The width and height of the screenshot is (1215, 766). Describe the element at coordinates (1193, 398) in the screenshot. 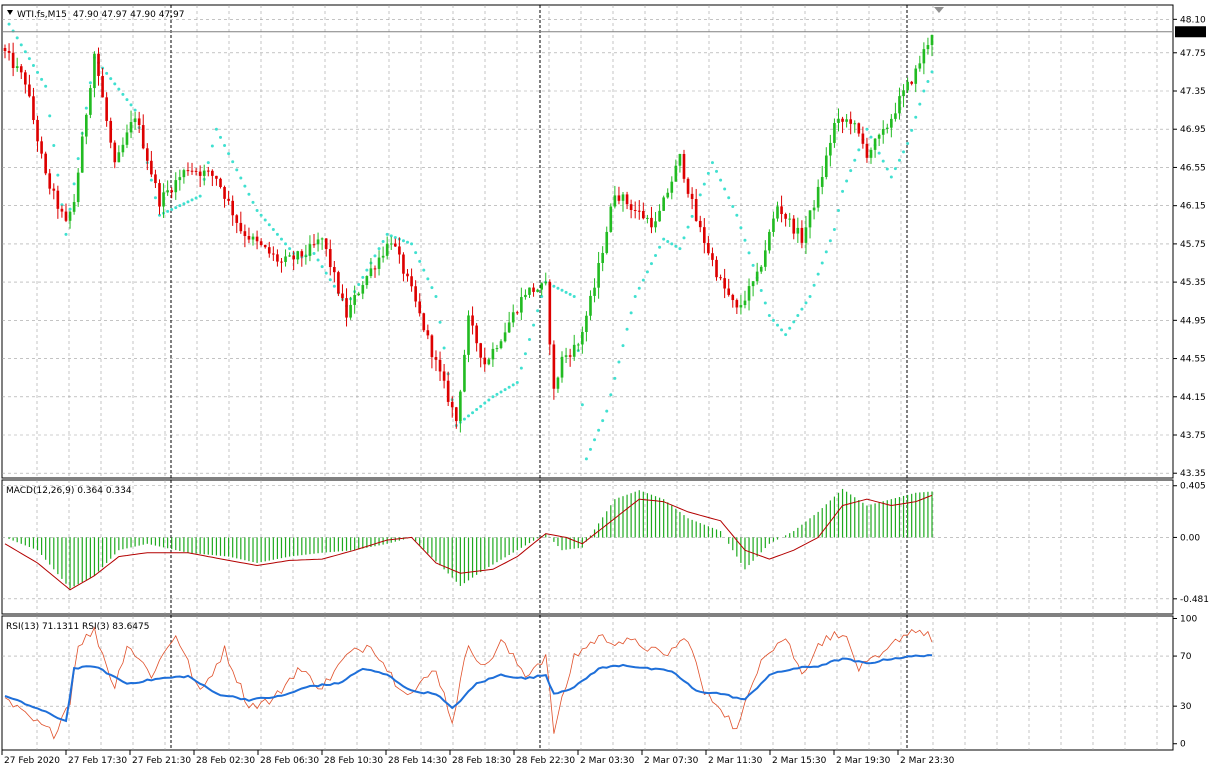

I see `price-tick-label: 44.15` at that location.